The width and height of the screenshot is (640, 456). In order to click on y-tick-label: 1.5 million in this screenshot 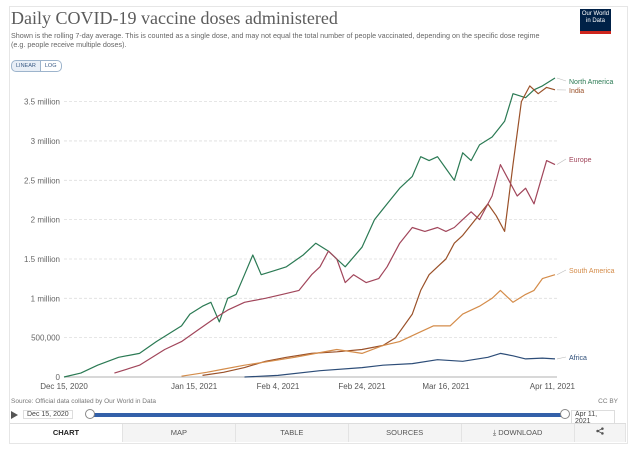, I will do `click(42, 259)`.